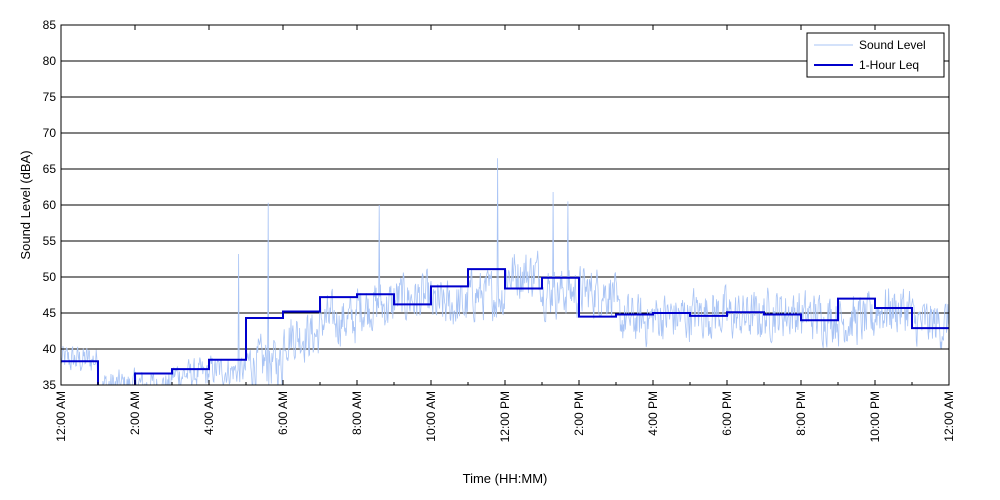  Describe the element at coordinates (50, 169) in the screenshot. I see `y-tick-label: 65` at that location.